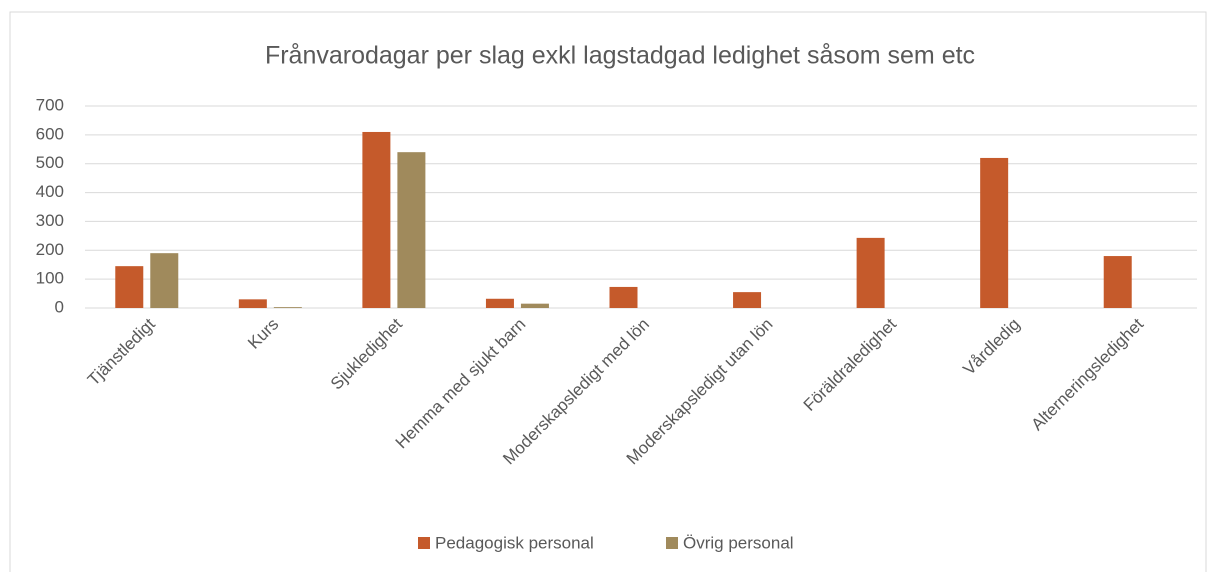  Describe the element at coordinates (50, 162) in the screenshot. I see `y-tick-label: 500` at that location.